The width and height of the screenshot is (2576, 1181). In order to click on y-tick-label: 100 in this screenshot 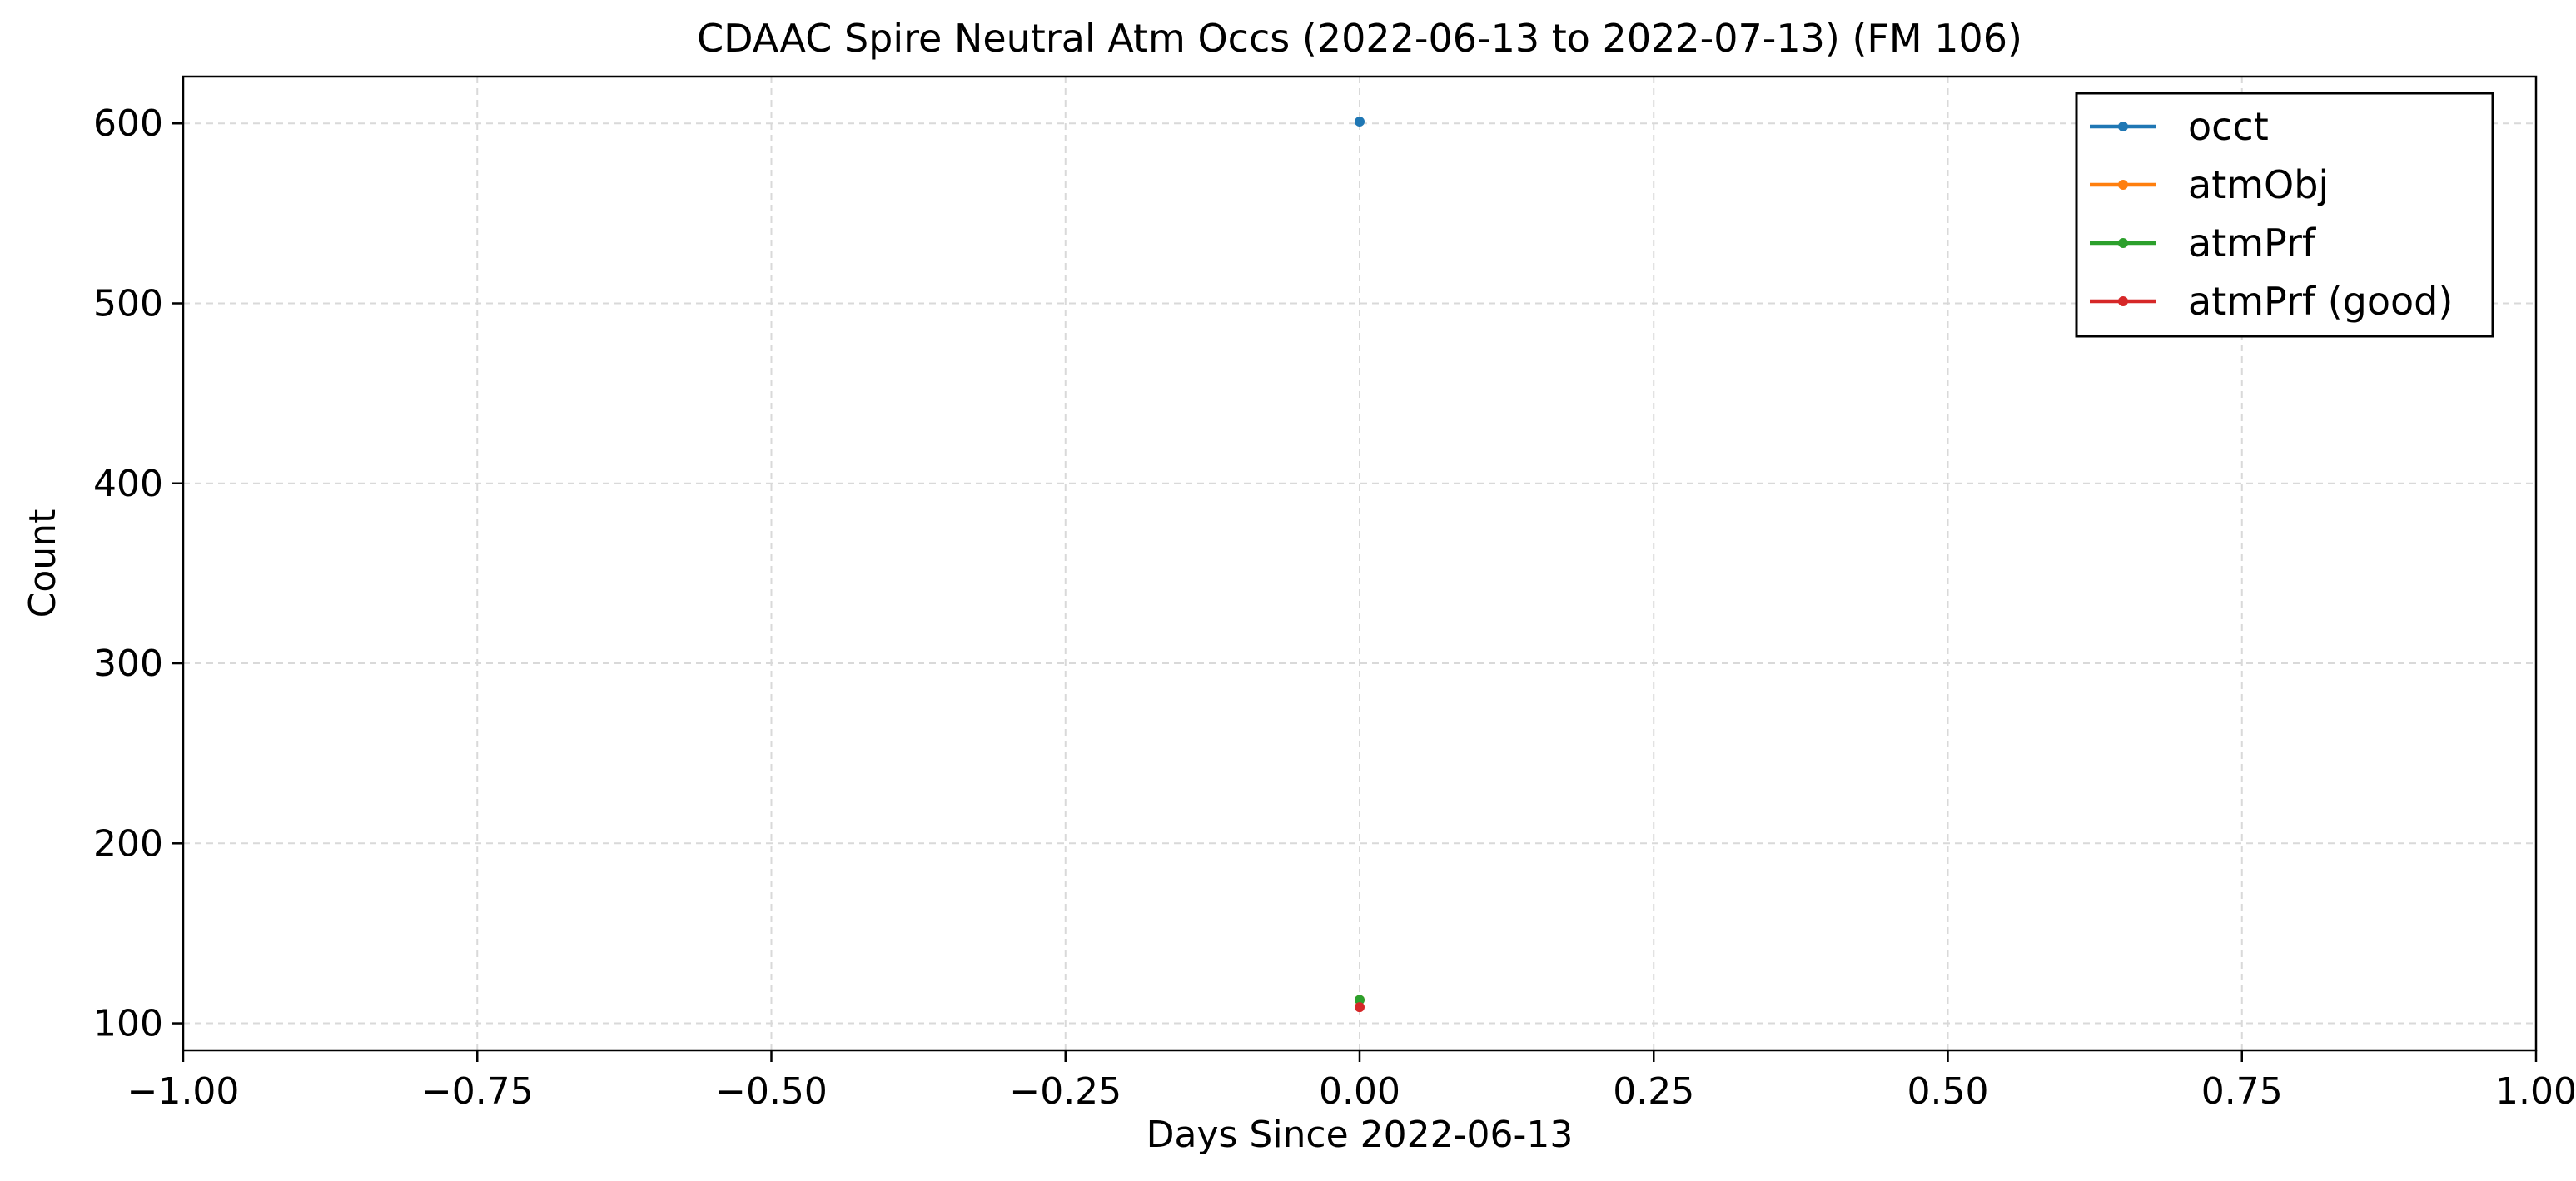, I will do `click(128, 1024)`.